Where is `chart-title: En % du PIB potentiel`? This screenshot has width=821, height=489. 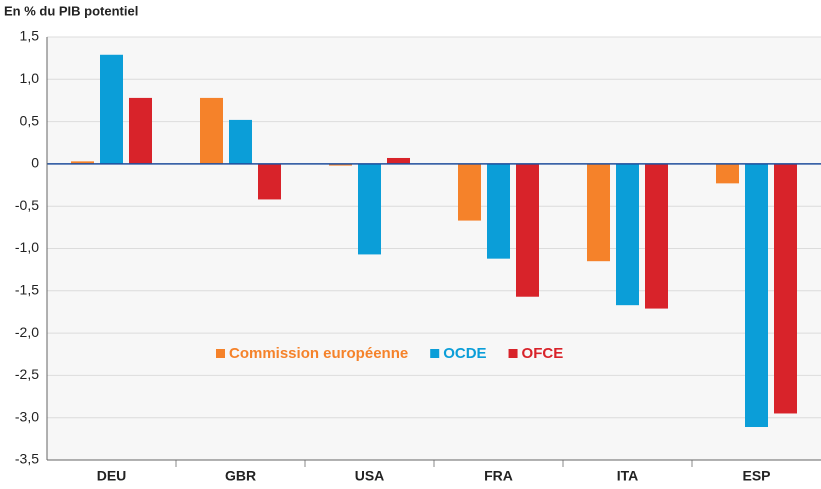 chart-title: En % du PIB potentiel is located at coordinates (71, 10).